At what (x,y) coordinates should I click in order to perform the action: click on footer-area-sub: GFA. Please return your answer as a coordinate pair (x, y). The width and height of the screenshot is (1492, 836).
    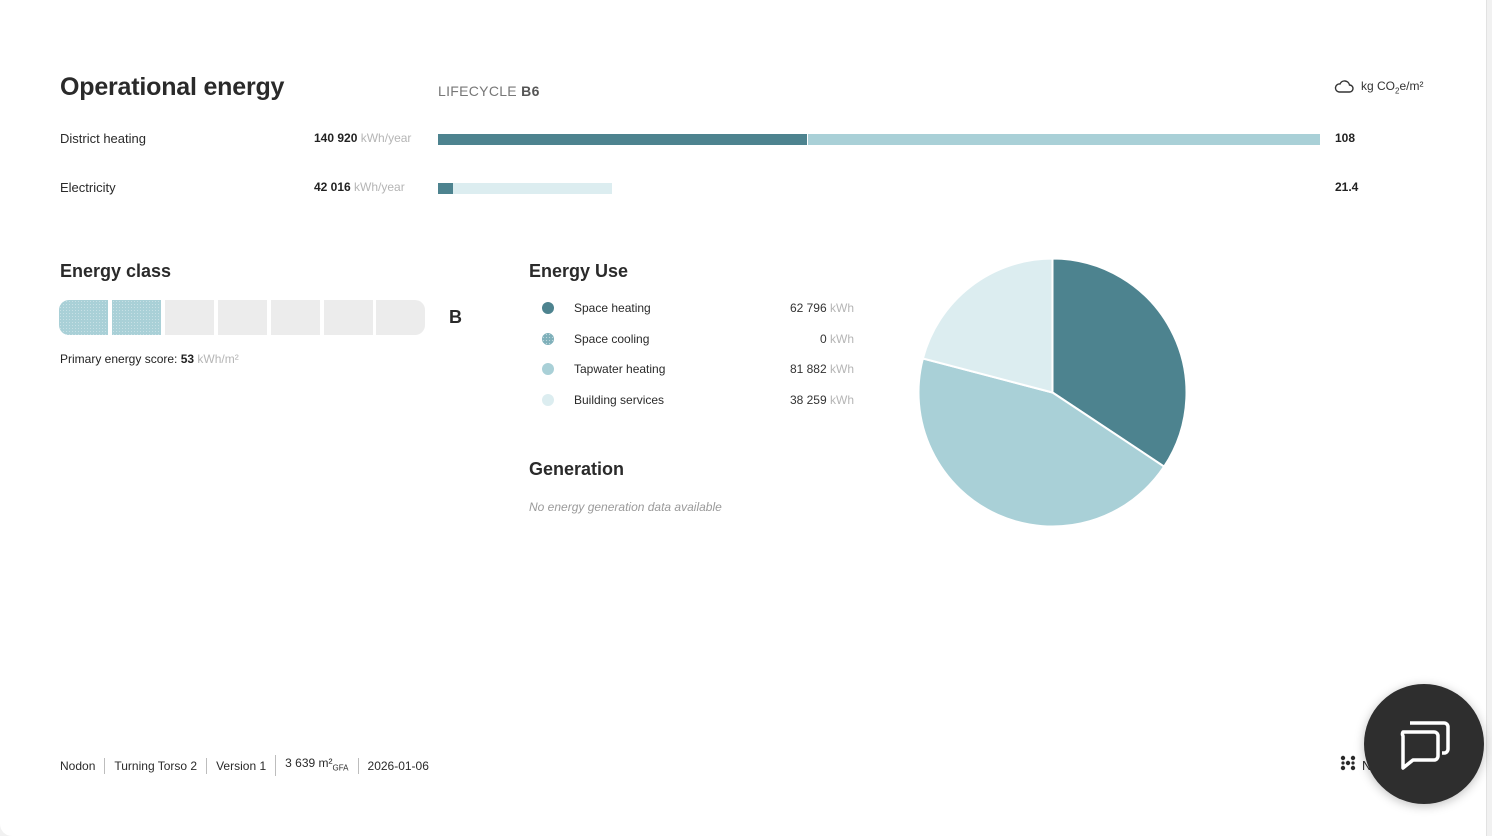
    Looking at the image, I should click on (340, 768).